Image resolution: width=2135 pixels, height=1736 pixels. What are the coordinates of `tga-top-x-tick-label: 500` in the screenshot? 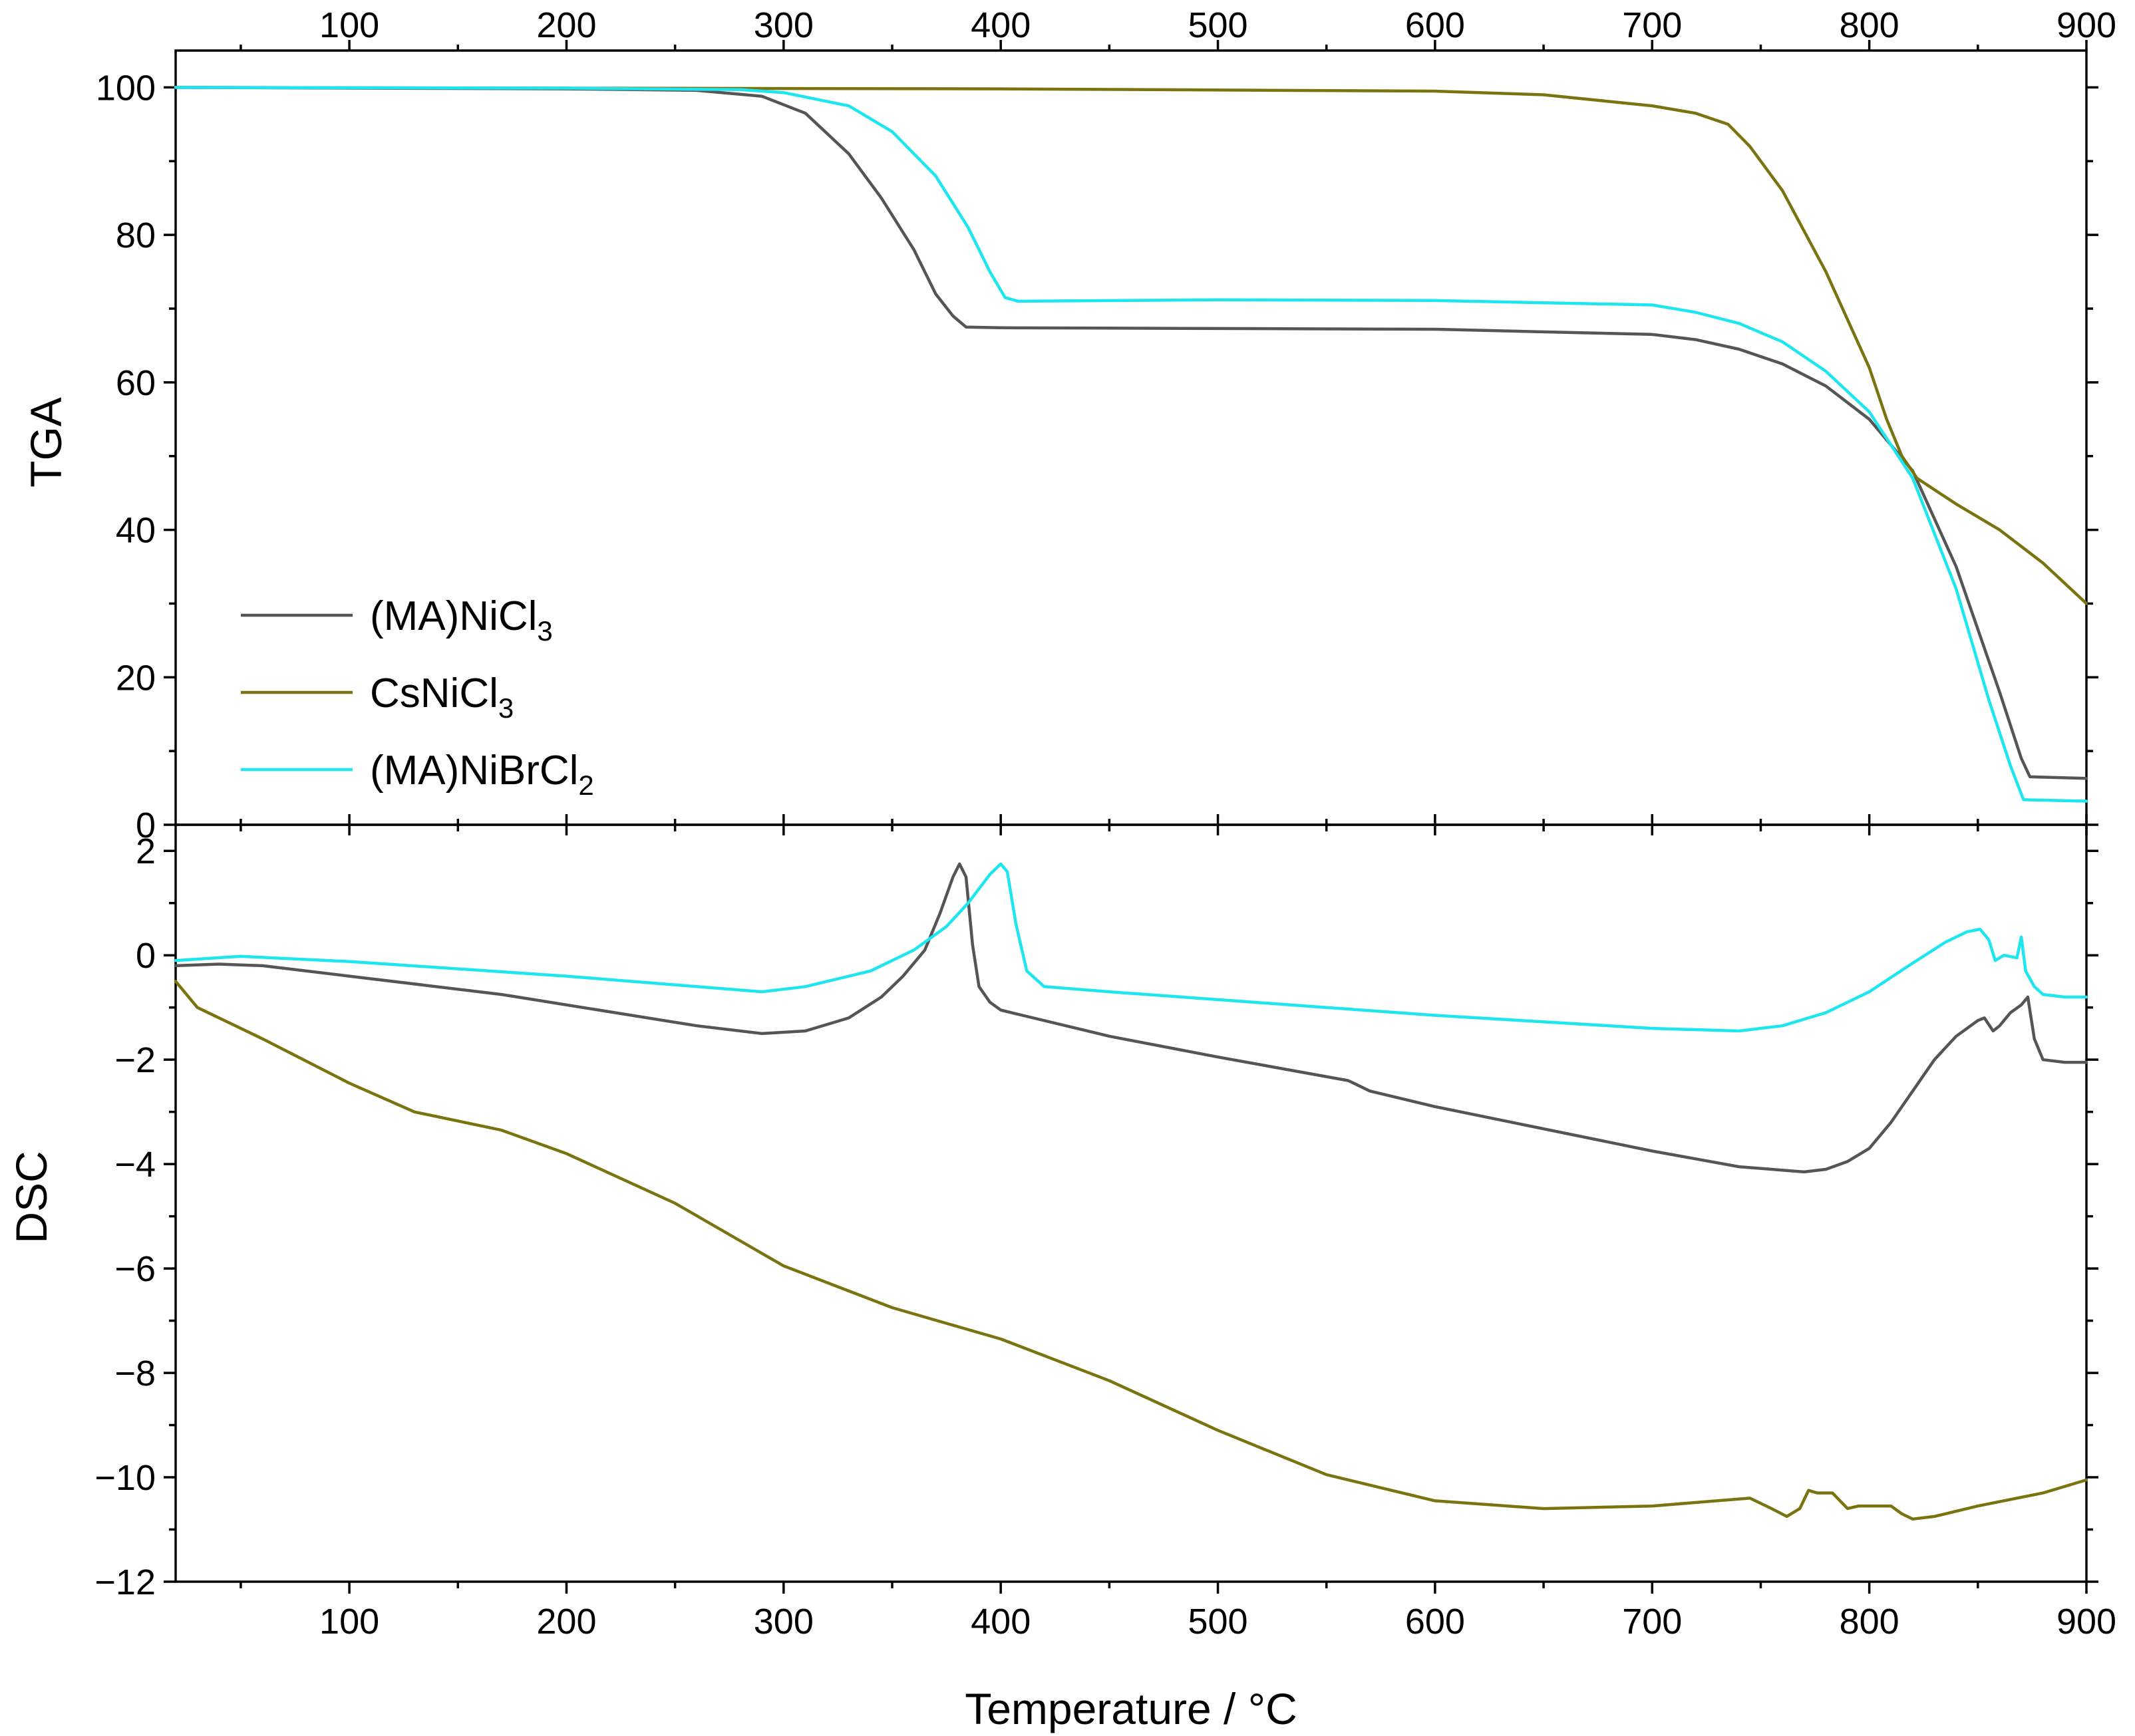 It's located at (1217, 25).